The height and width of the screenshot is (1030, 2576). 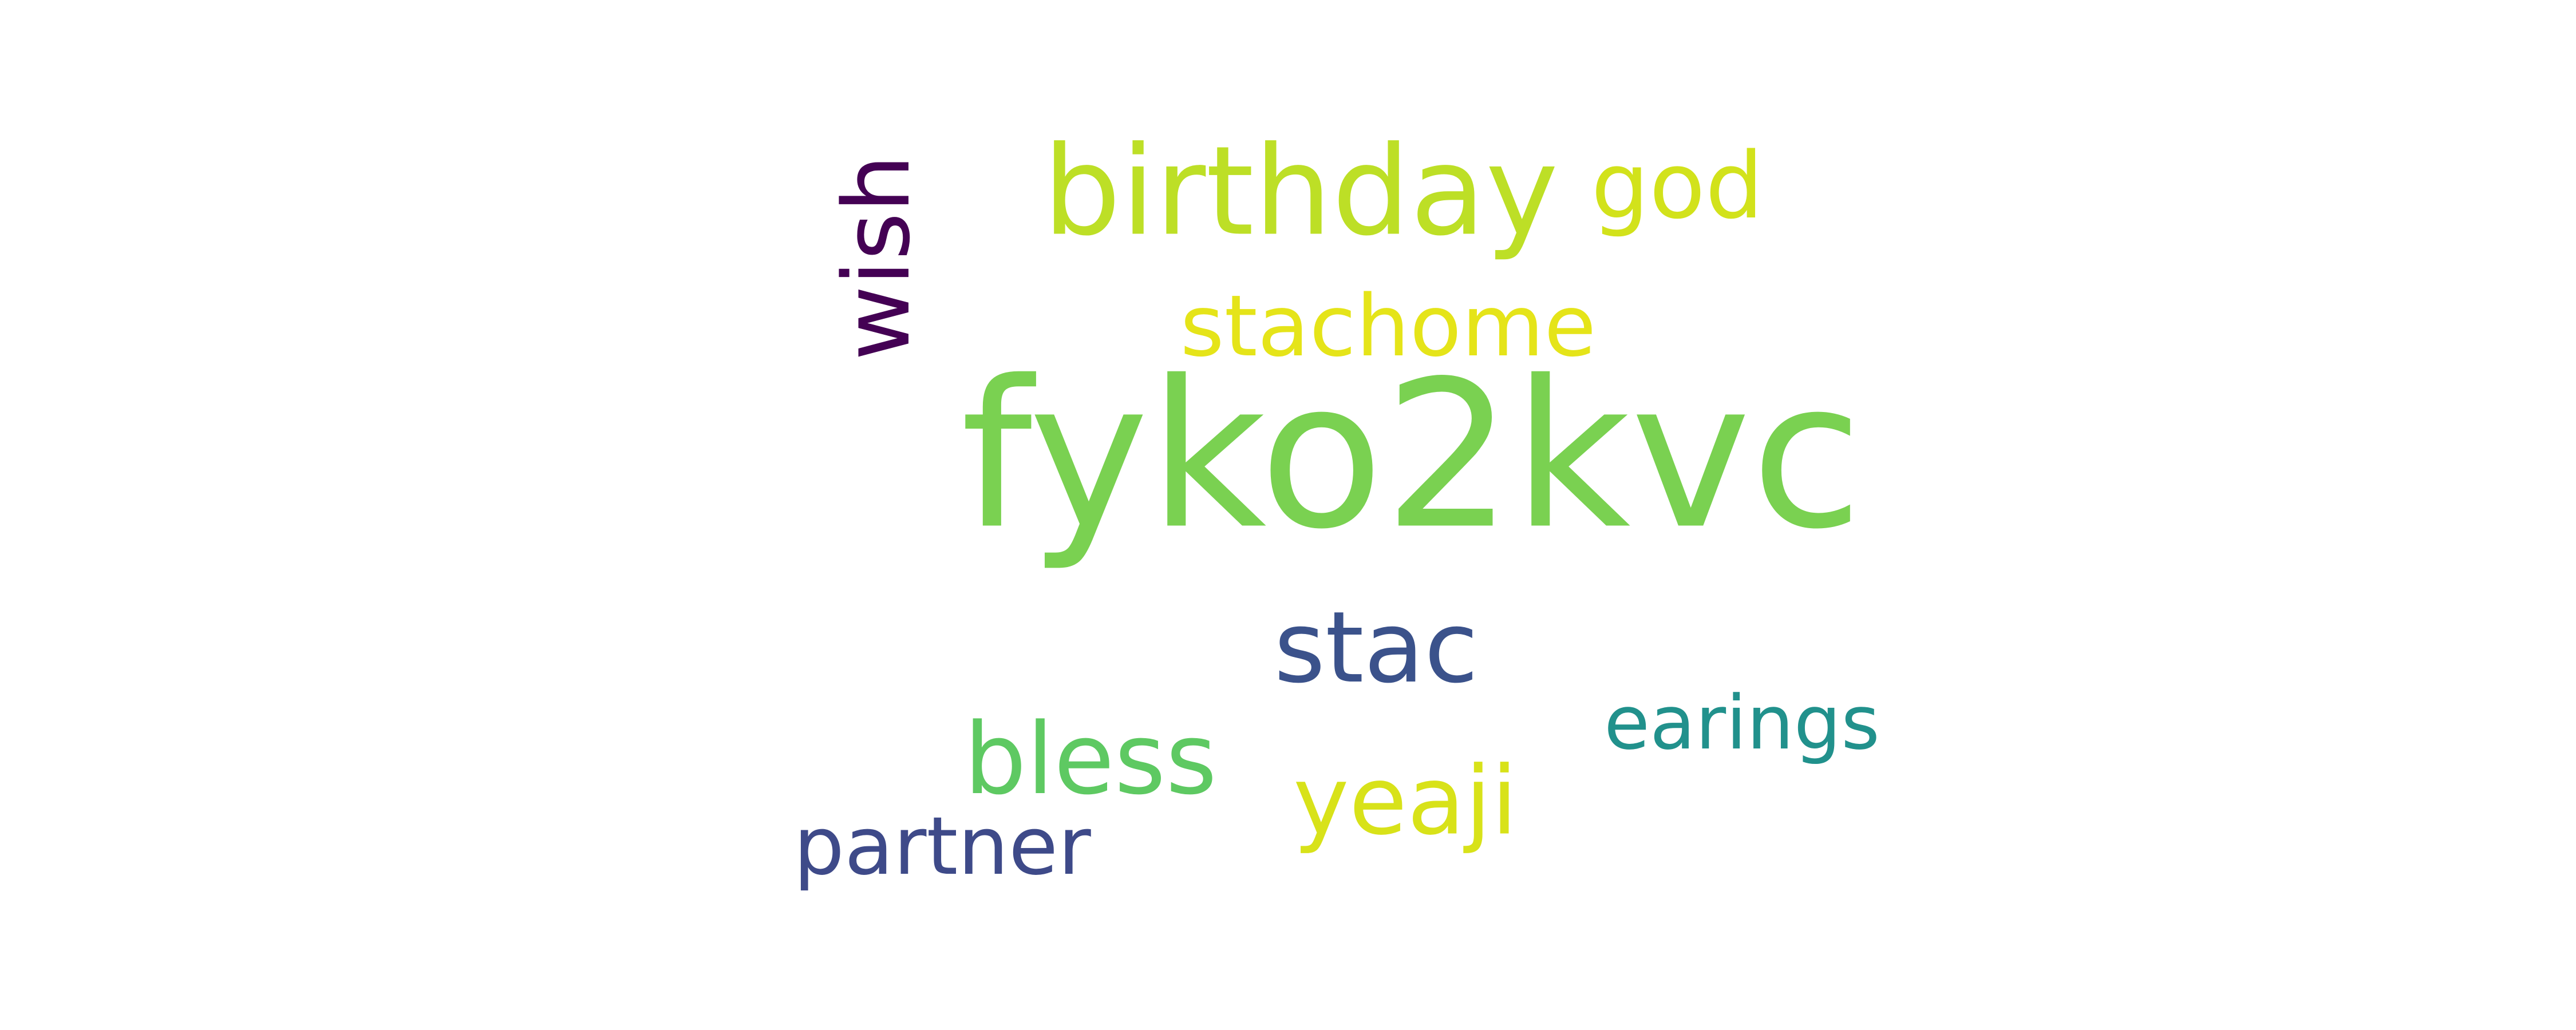 What do you see at coordinates (1388, 326) in the screenshot?
I see `word-stachome: stachome` at bounding box center [1388, 326].